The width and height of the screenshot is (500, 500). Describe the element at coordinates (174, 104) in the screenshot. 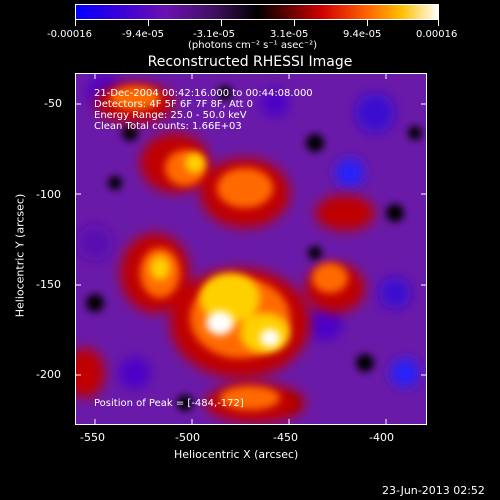

I see `annotation-detectors: Detectors: 4F 5F 6F 7F 8F, Att 0` at that location.